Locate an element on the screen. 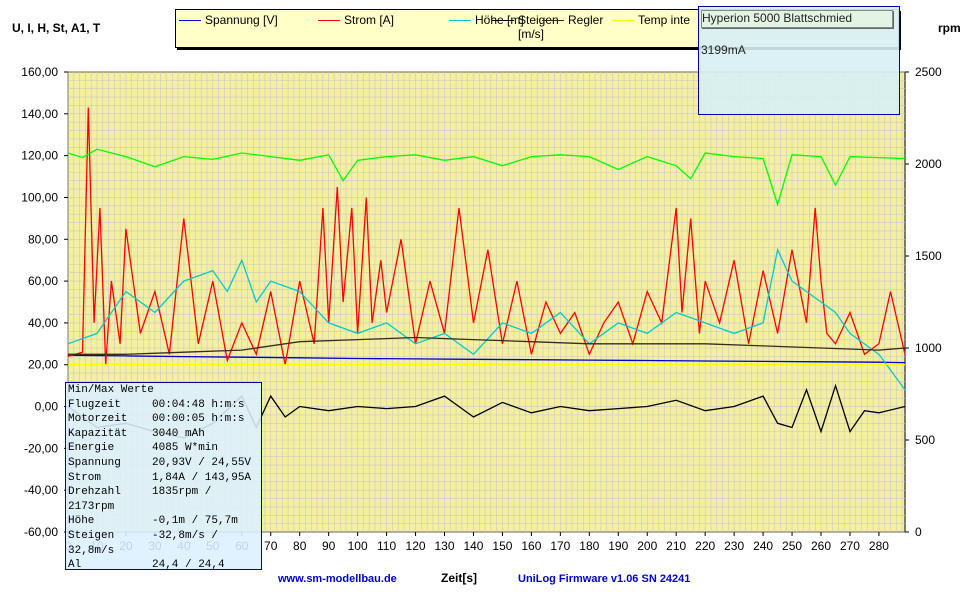 Image resolution: width=970 pixels, height=604 pixels. x-tick-label: 270 is located at coordinates (850, 546).